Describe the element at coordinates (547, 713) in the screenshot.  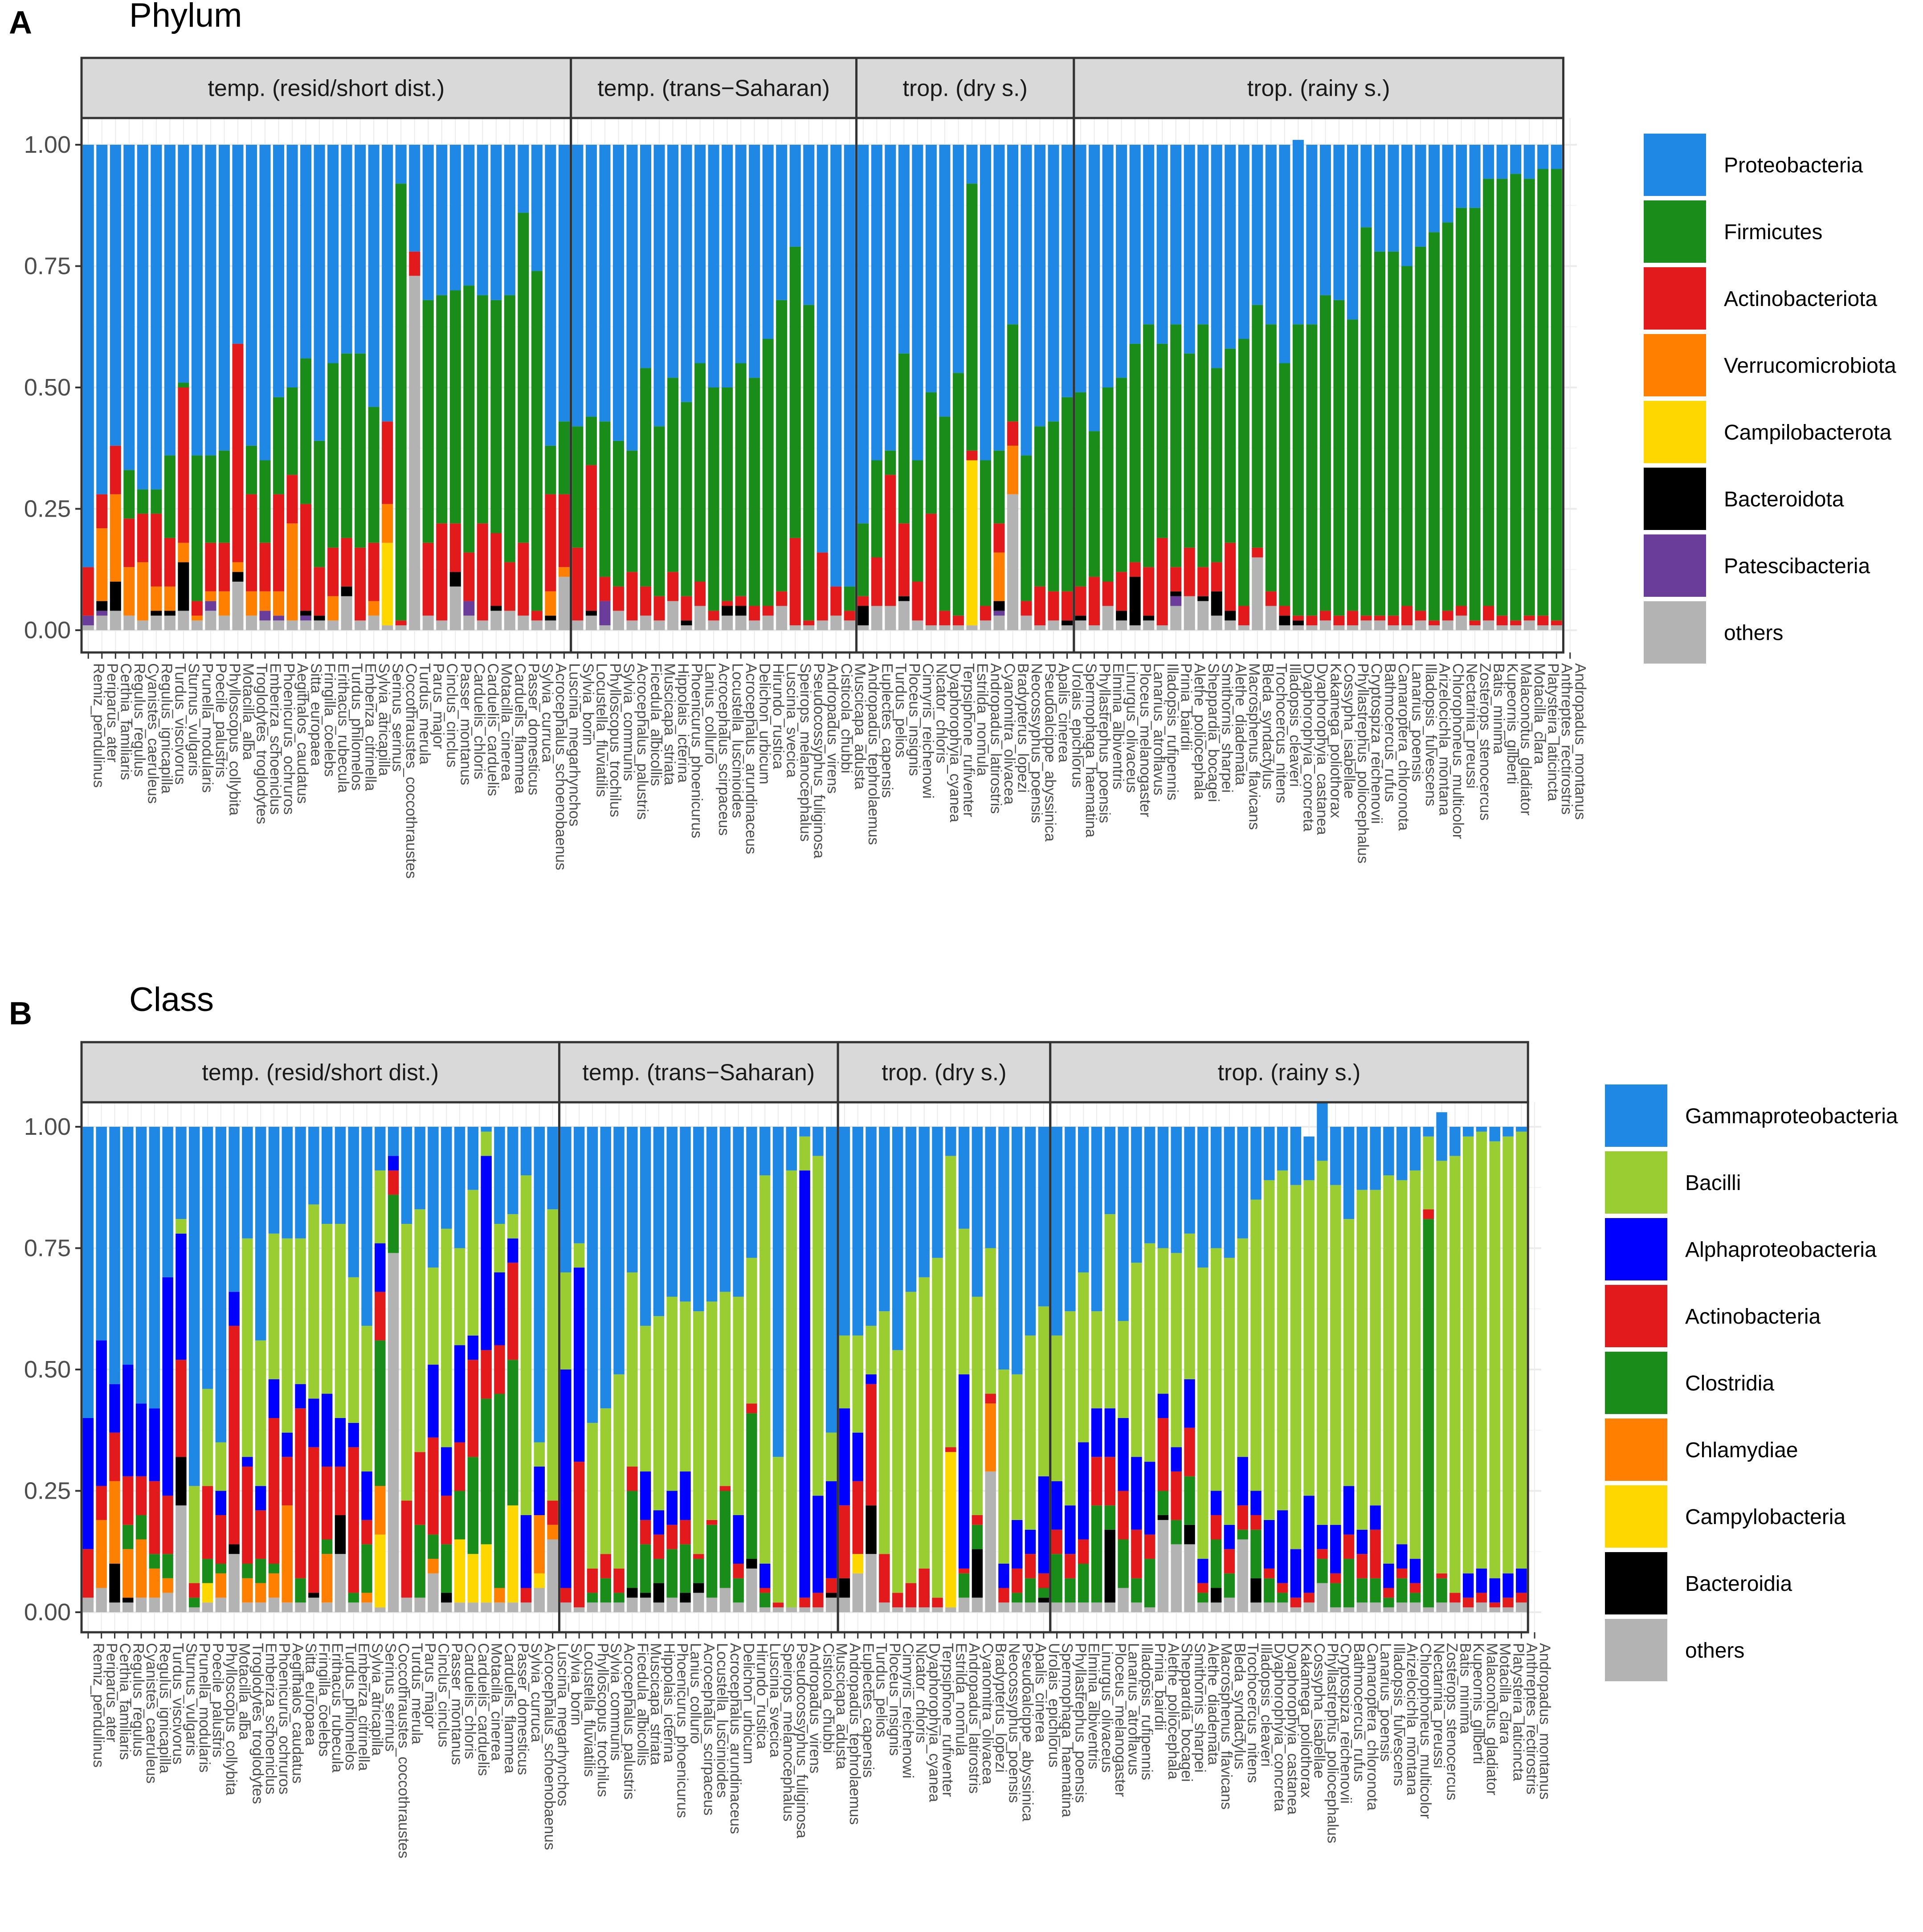
I see `x-tick-label: Sylvia_curruca` at that location.